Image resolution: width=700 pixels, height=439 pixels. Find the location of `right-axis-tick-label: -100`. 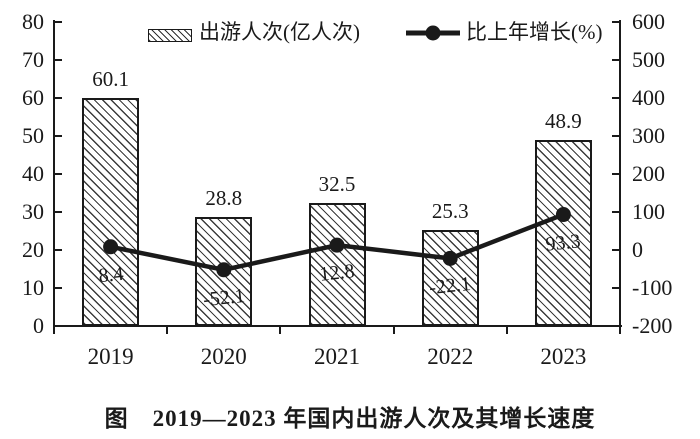

right-axis-tick-label: -100 is located at coordinates (652, 287).